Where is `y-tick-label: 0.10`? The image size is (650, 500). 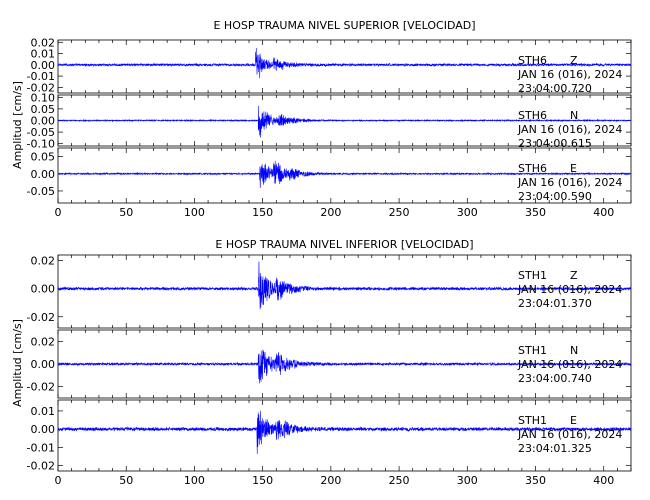 y-tick-label: 0.10 is located at coordinates (43, 97).